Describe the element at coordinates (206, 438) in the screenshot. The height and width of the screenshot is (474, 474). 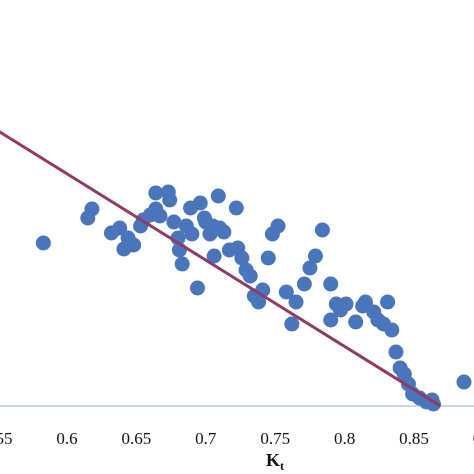
I see `x-tick-label: 0.7` at that location.